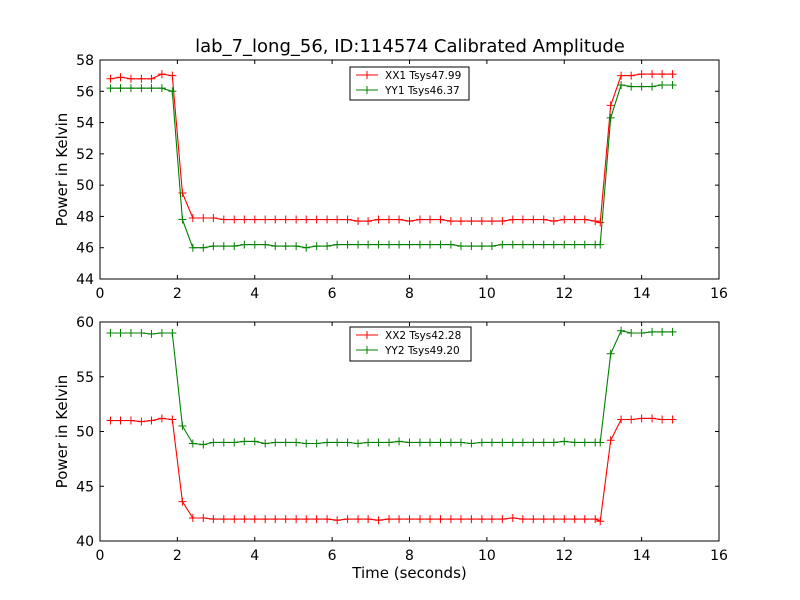  Describe the element at coordinates (409, 556) in the screenshot. I see `x-tick-label: 8` at that location.